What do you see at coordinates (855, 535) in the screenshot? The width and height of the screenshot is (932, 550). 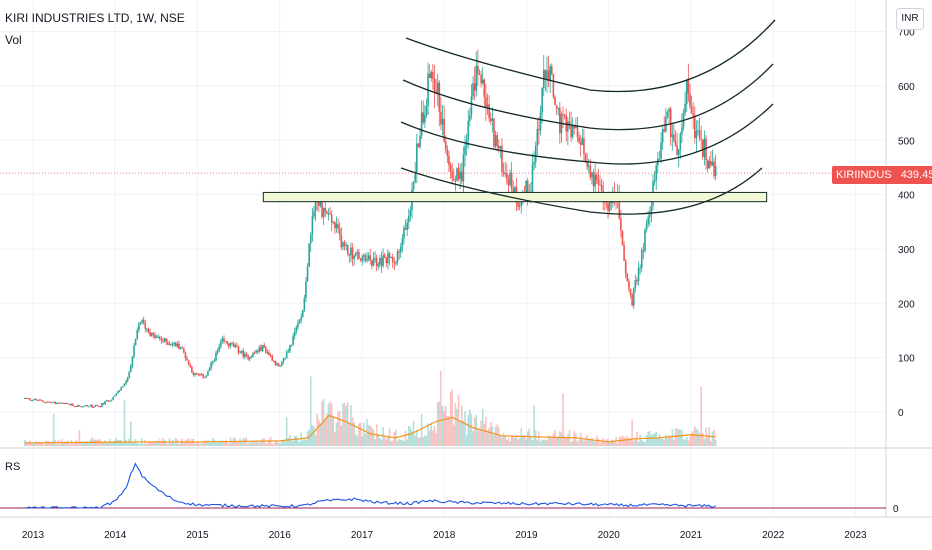 I see `x-tick-label: 2023` at bounding box center [855, 535].